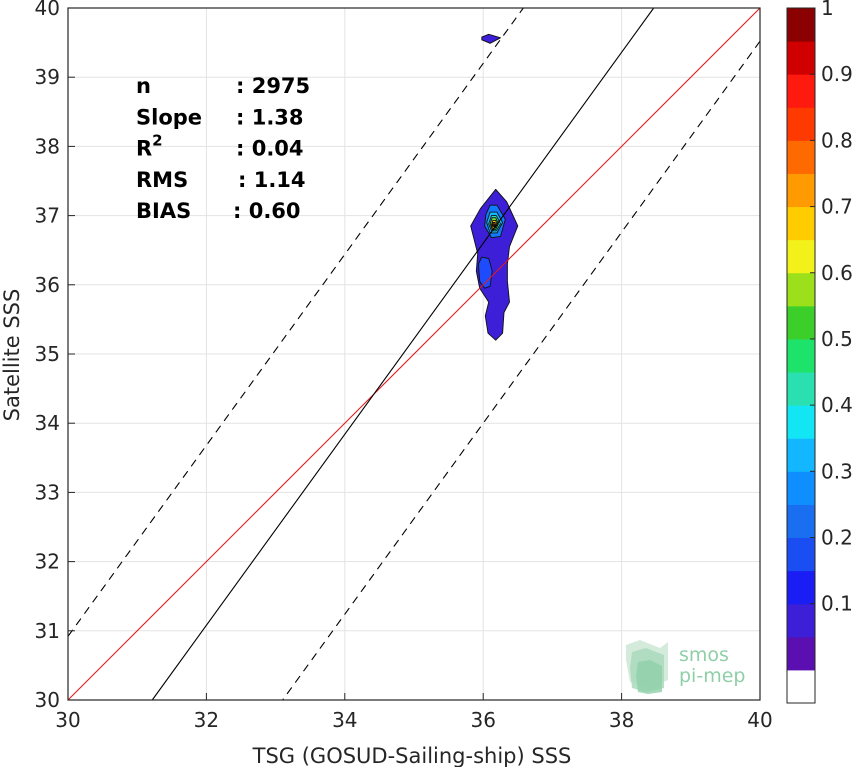  I want to click on x-tick-label: 32, so click(206, 720).